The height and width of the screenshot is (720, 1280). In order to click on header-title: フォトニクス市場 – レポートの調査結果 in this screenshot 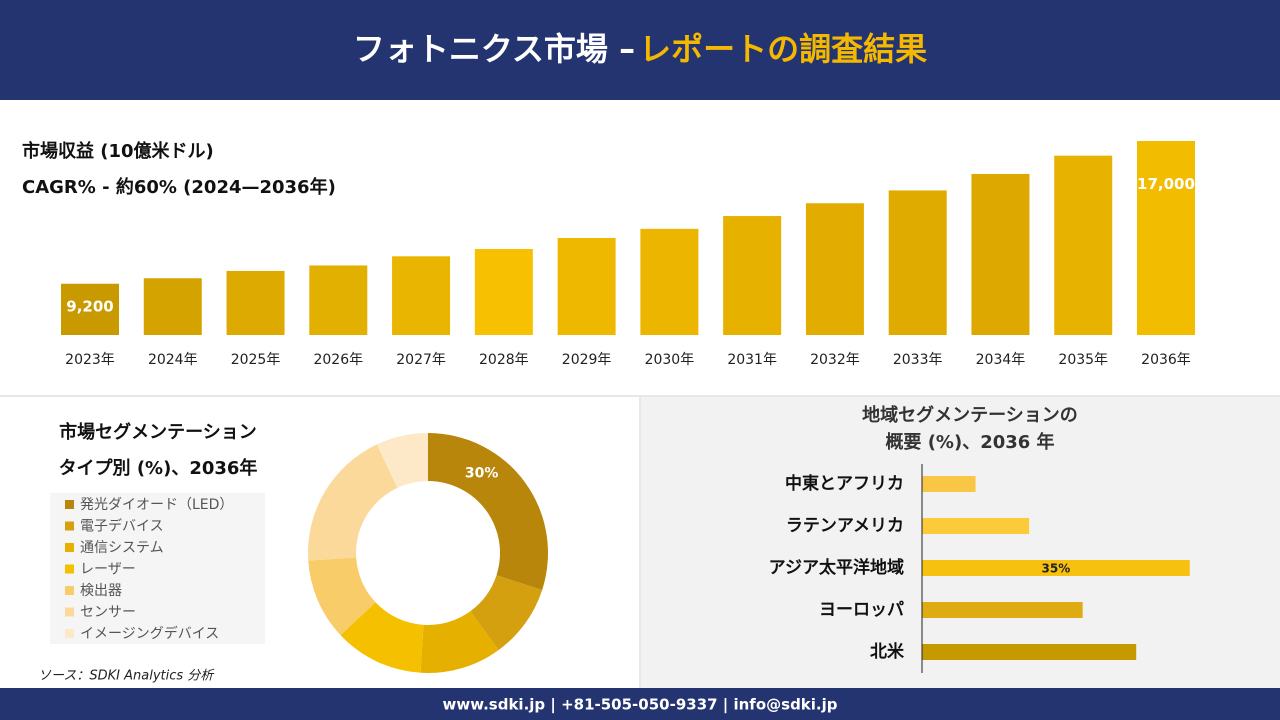, I will do `click(640, 49)`.